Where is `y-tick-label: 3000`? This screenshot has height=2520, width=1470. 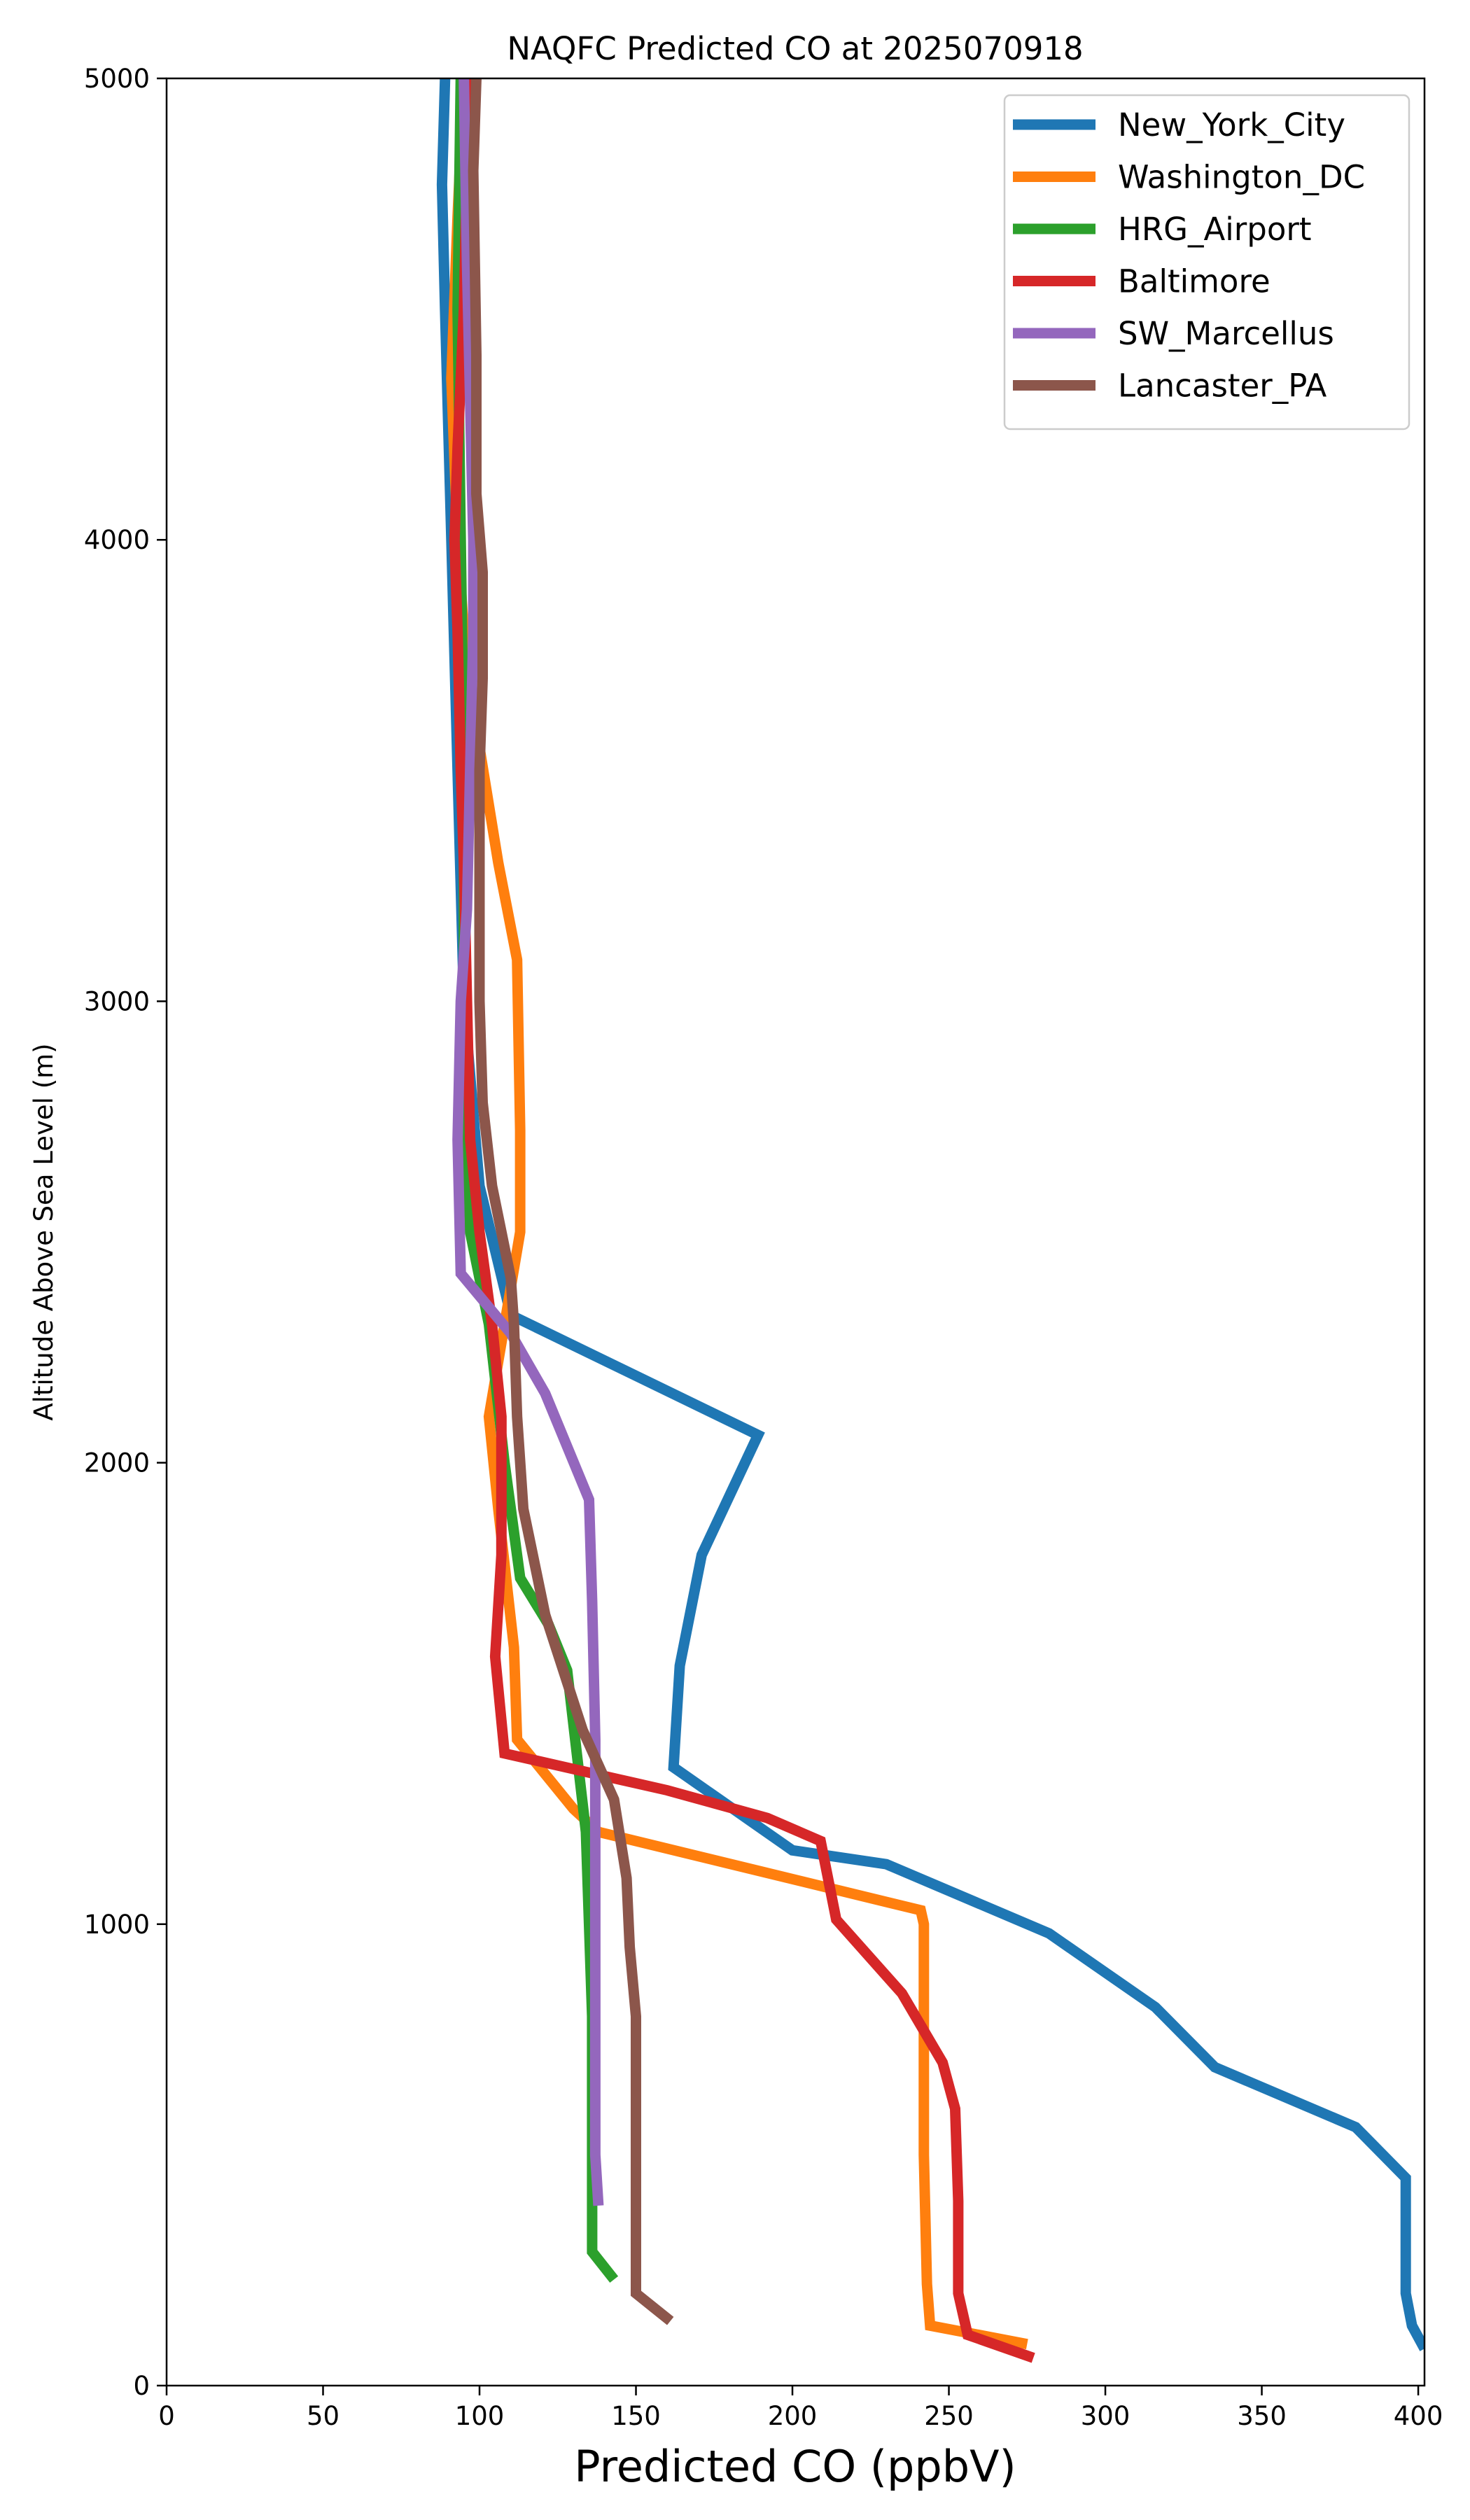
y-tick-label: 3000 is located at coordinates (117, 1001).